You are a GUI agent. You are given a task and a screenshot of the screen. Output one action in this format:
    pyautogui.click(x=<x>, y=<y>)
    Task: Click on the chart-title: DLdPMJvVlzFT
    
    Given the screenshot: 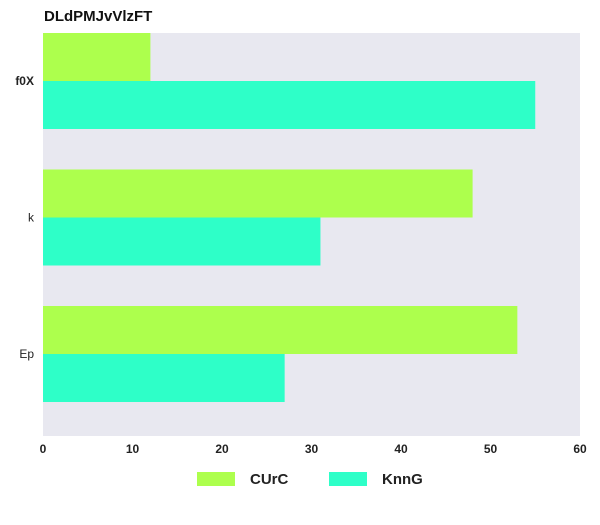 What is the action you would take?
    pyautogui.click(x=98, y=16)
    